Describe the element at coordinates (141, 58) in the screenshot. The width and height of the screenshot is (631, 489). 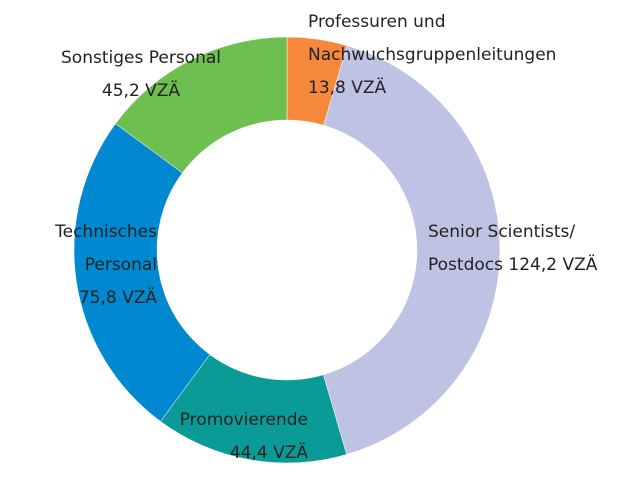
I see `category-name: Sonstiges Personal` at that location.